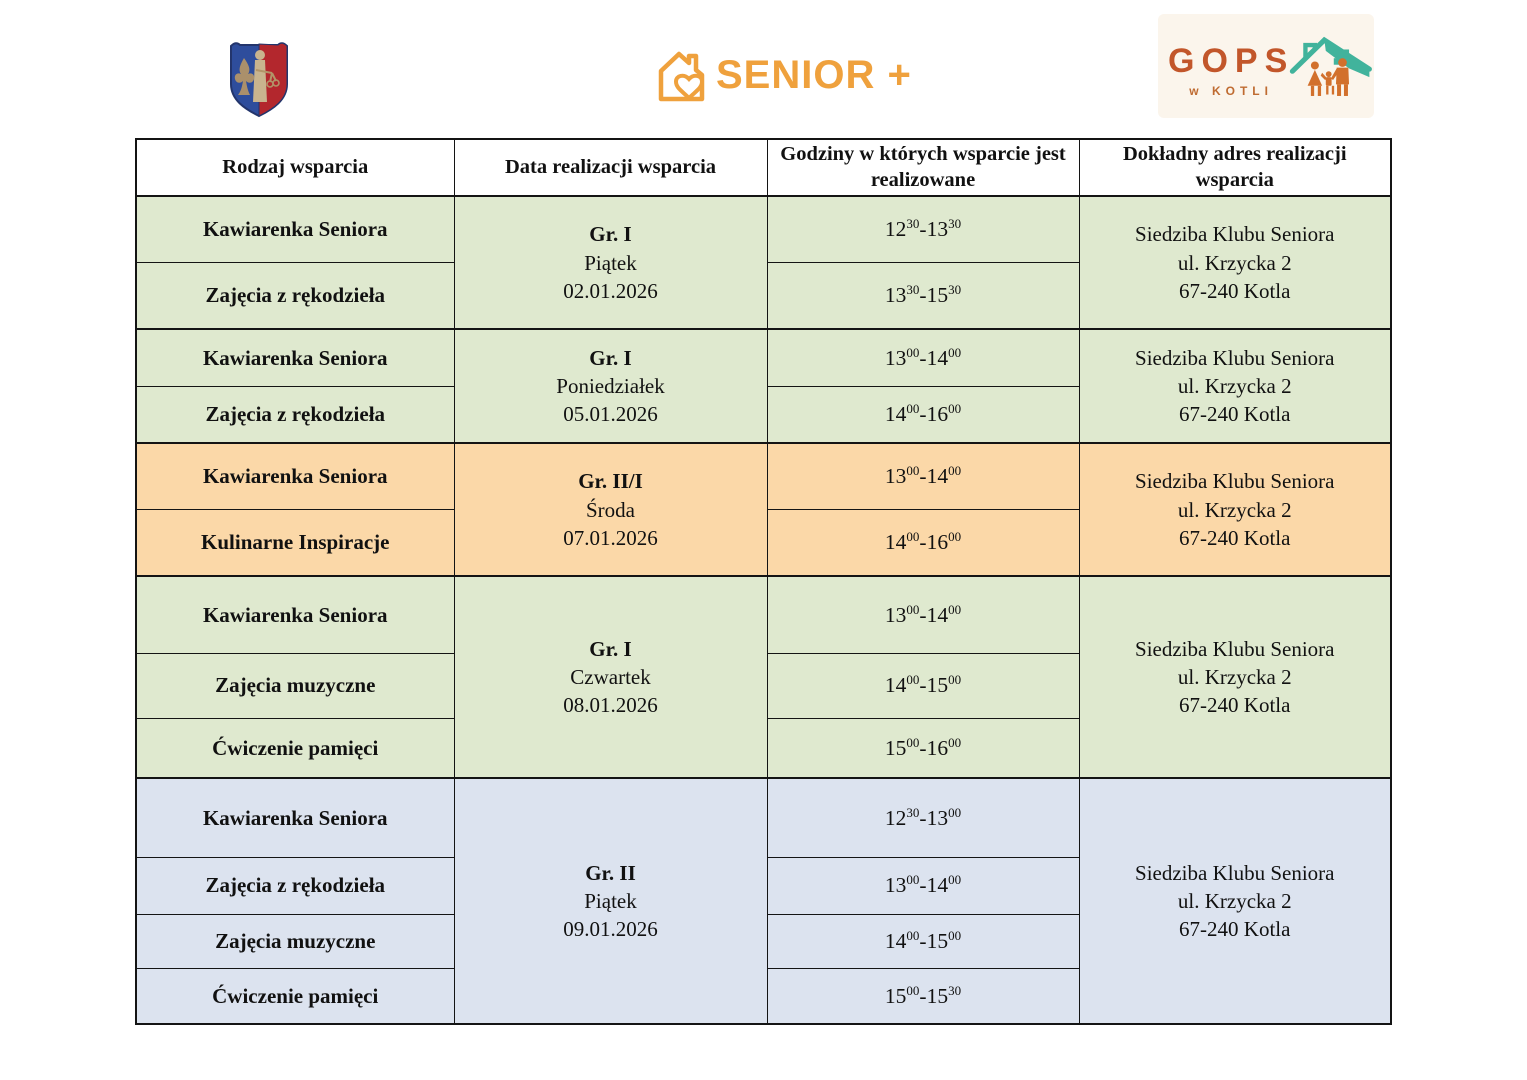 The width and height of the screenshot is (1527, 1080). Describe the element at coordinates (610, 705) in the screenshot. I see `date-value: 08.01.2026` at that location.